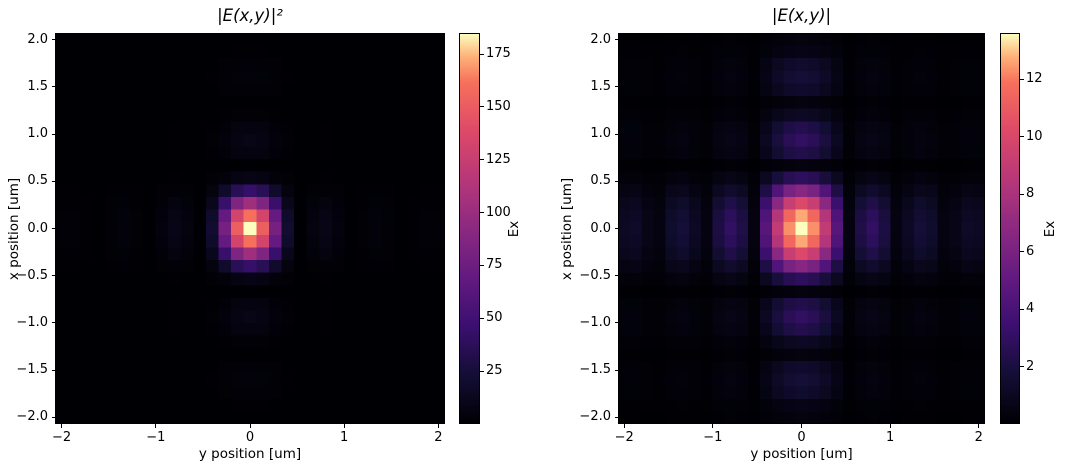 Image resolution: width=1087 pixels, height=474 pixels. What do you see at coordinates (469, 228) in the screenshot?
I see `plot1-colorbar` at bounding box center [469, 228].